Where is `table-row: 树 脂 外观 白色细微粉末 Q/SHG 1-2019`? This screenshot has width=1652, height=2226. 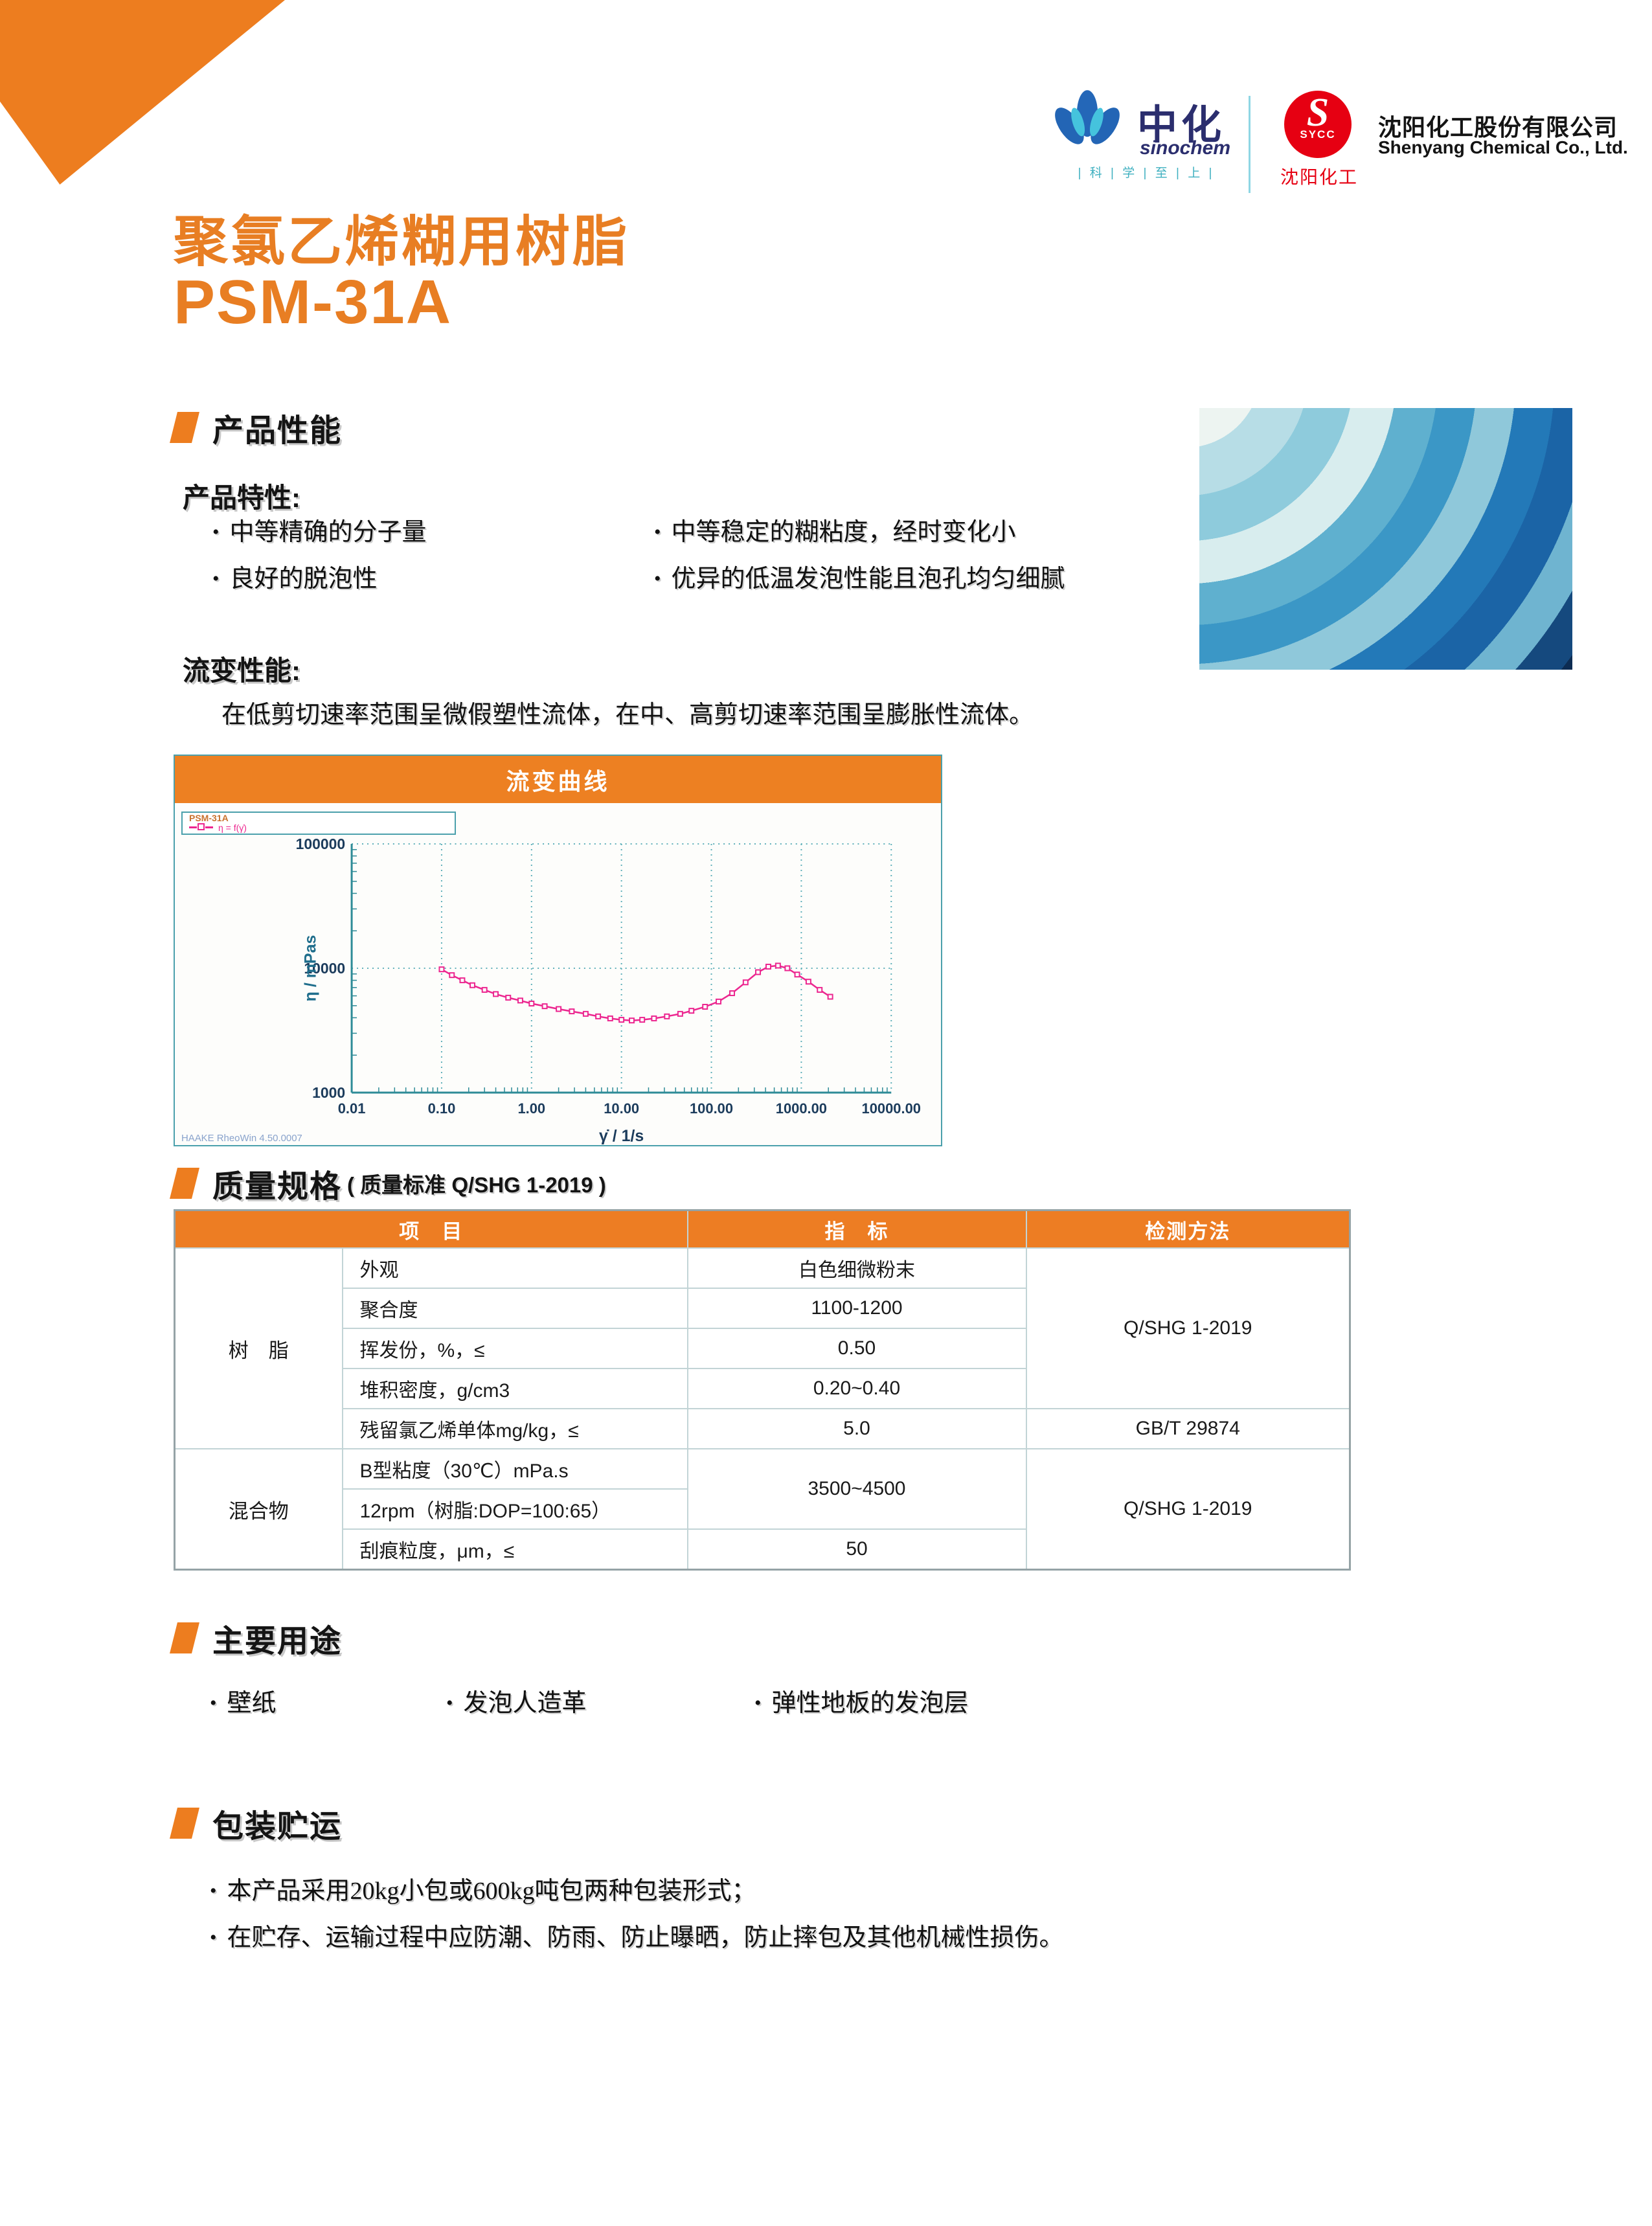
table-row: 树 脂 外观 白色细微粉末 Q/SHG 1-2019 is located at coordinates (763, 1348).